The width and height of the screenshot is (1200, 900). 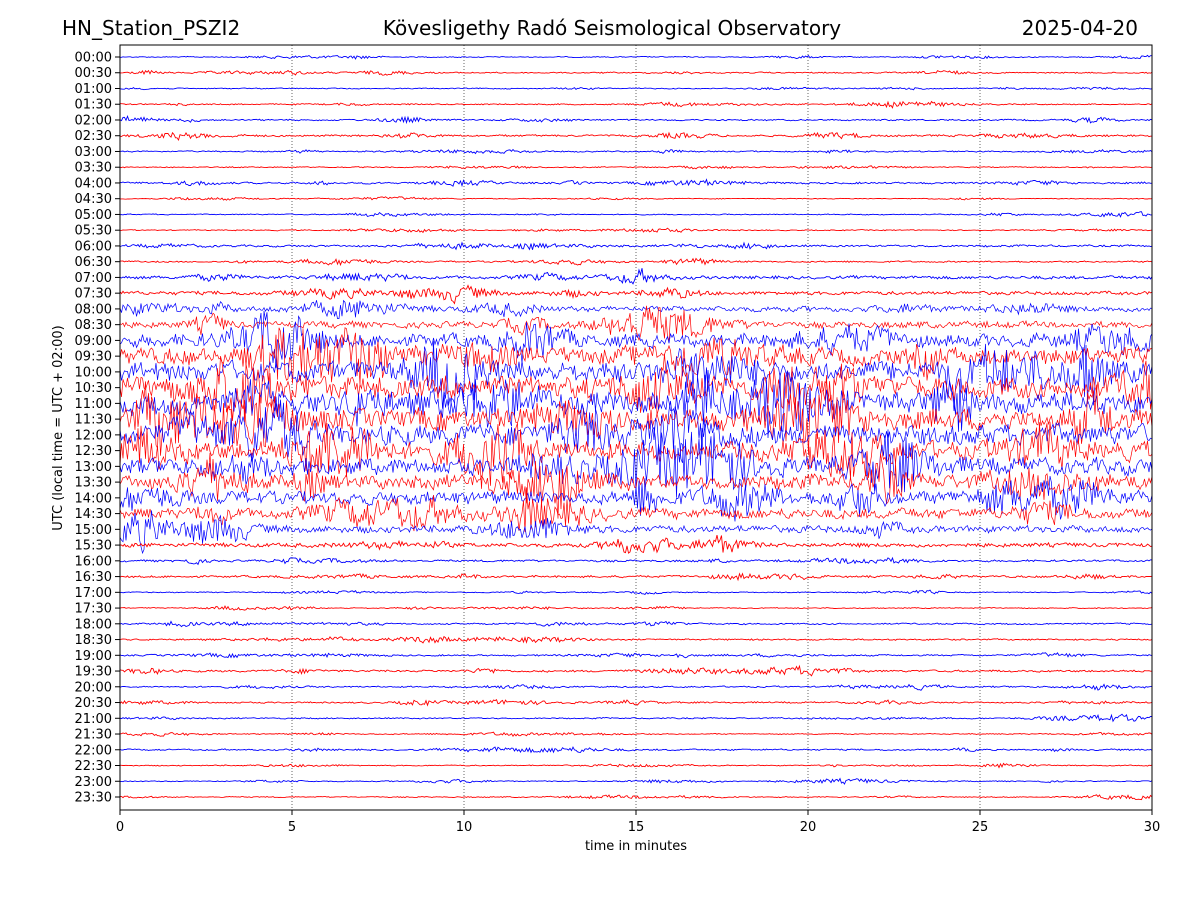 What do you see at coordinates (97, 215) in the screenshot?
I see `y-tick: 05:00` at bounding box center [97, 215].